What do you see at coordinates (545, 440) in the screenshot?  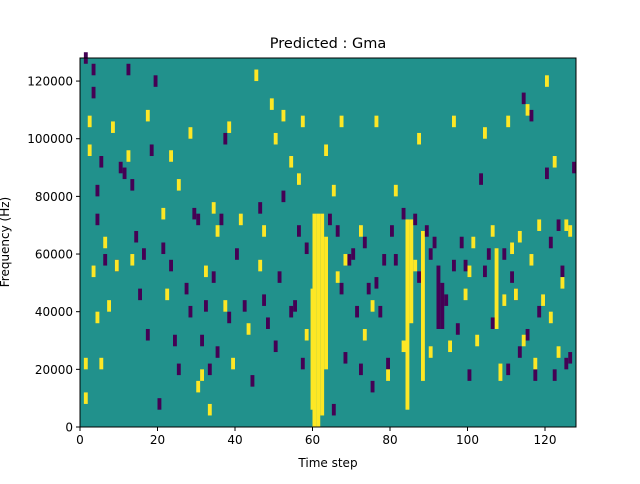 I see `x-tick-label-6: 120` at bounding box center [545, 440].